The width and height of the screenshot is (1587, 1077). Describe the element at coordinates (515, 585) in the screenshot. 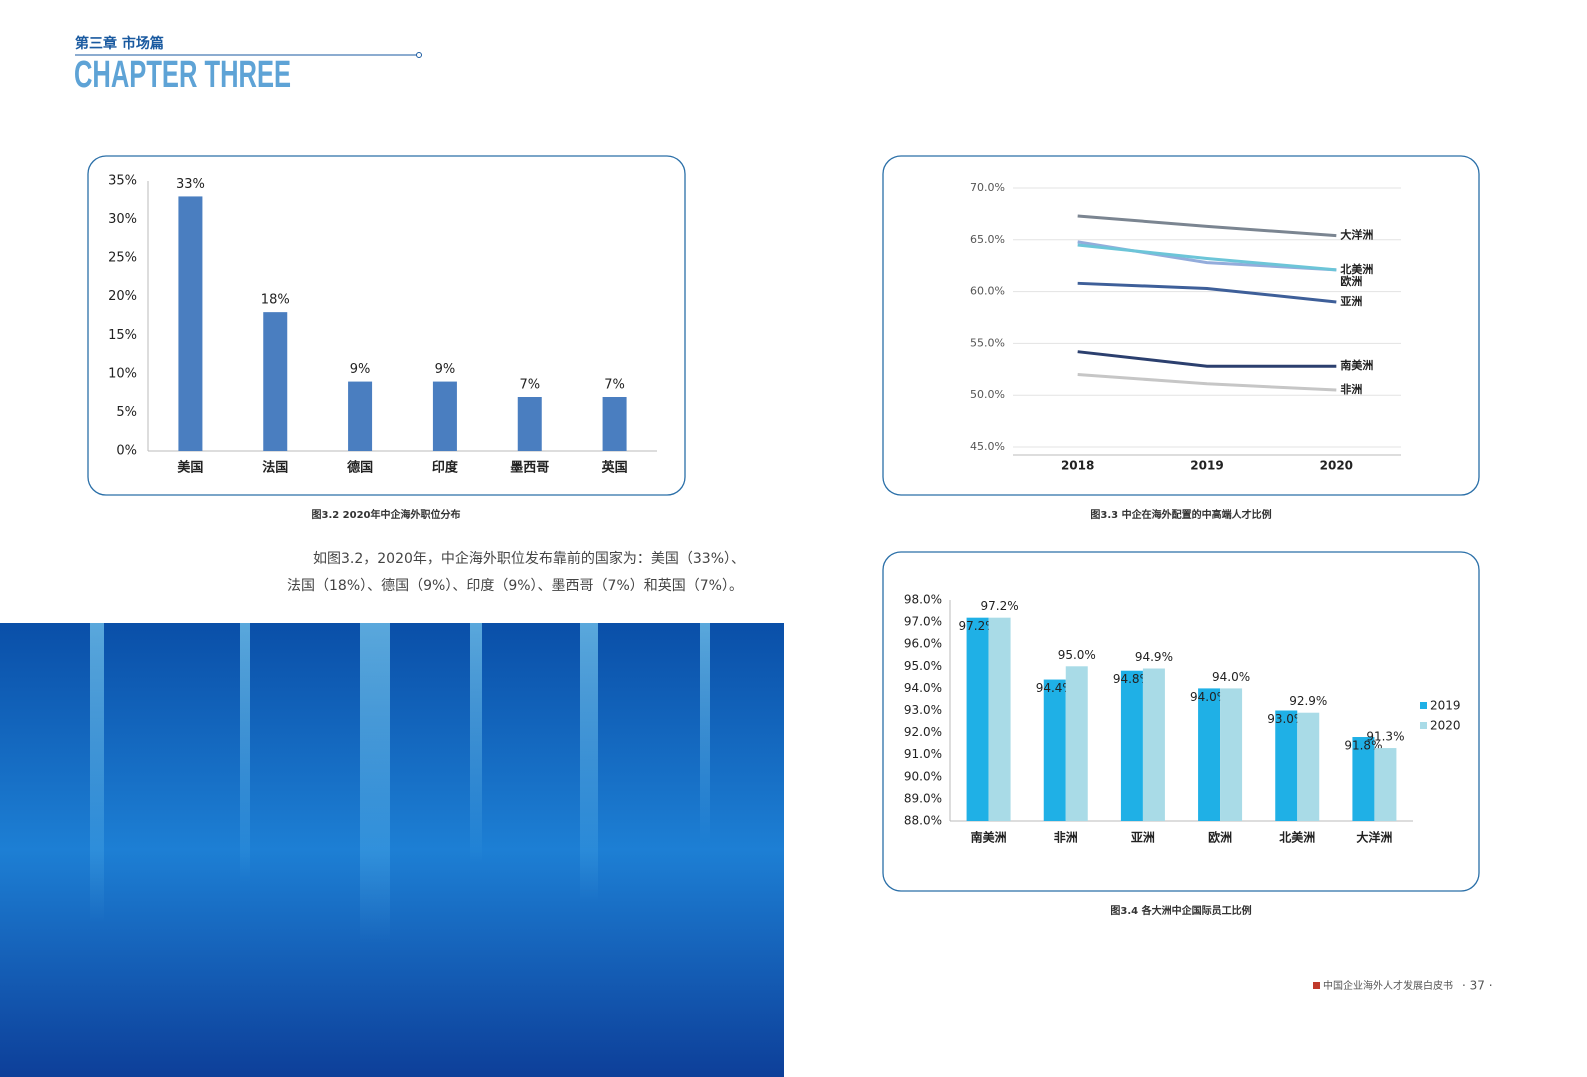

I see `body-text: 法国（18%）、德国（9%）、印度（9%）、墨西哥（7%）和英国（7%）。` at that location.